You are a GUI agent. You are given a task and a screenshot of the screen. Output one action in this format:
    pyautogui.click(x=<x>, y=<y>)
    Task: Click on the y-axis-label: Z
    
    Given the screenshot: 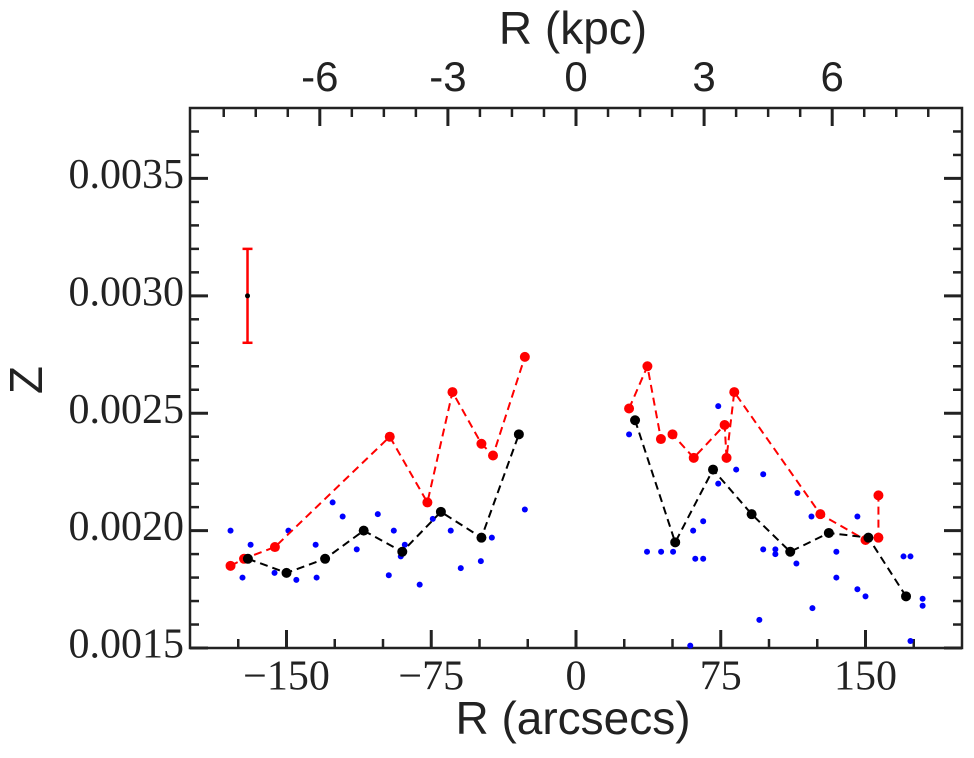 What is the action you would take?
    pyautogui.click(x=26, y=380)
    